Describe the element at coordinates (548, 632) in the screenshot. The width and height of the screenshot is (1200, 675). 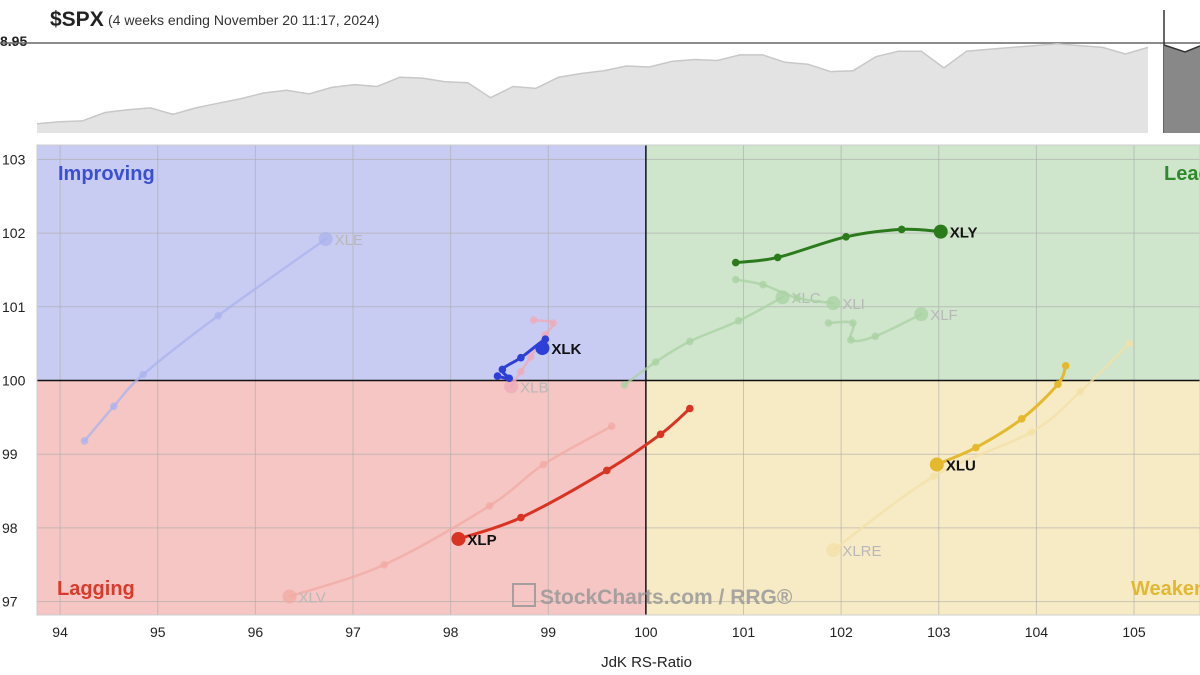
I see `x-tick-label: 99` at that location.